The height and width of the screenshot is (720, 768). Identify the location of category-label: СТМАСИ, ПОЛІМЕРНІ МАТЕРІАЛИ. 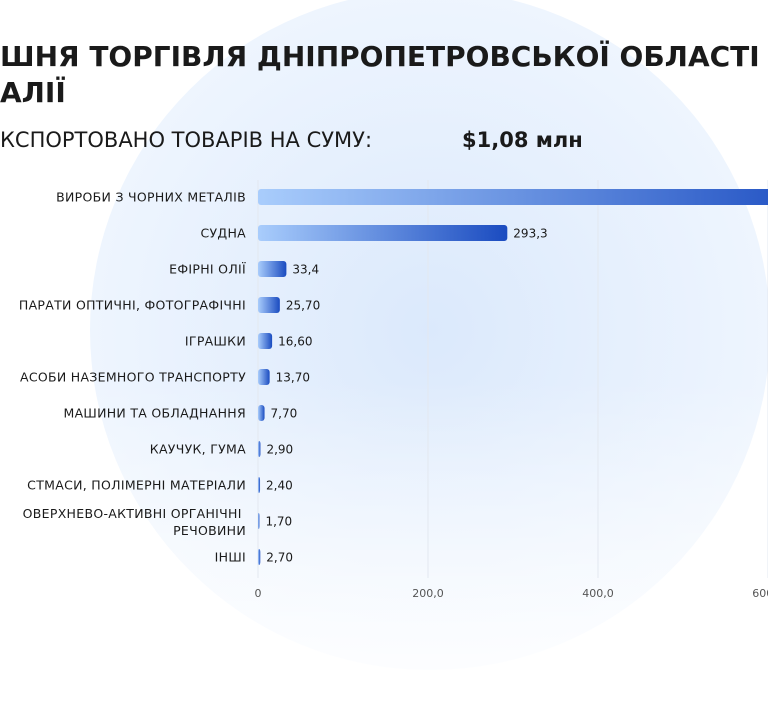
(136, 485).